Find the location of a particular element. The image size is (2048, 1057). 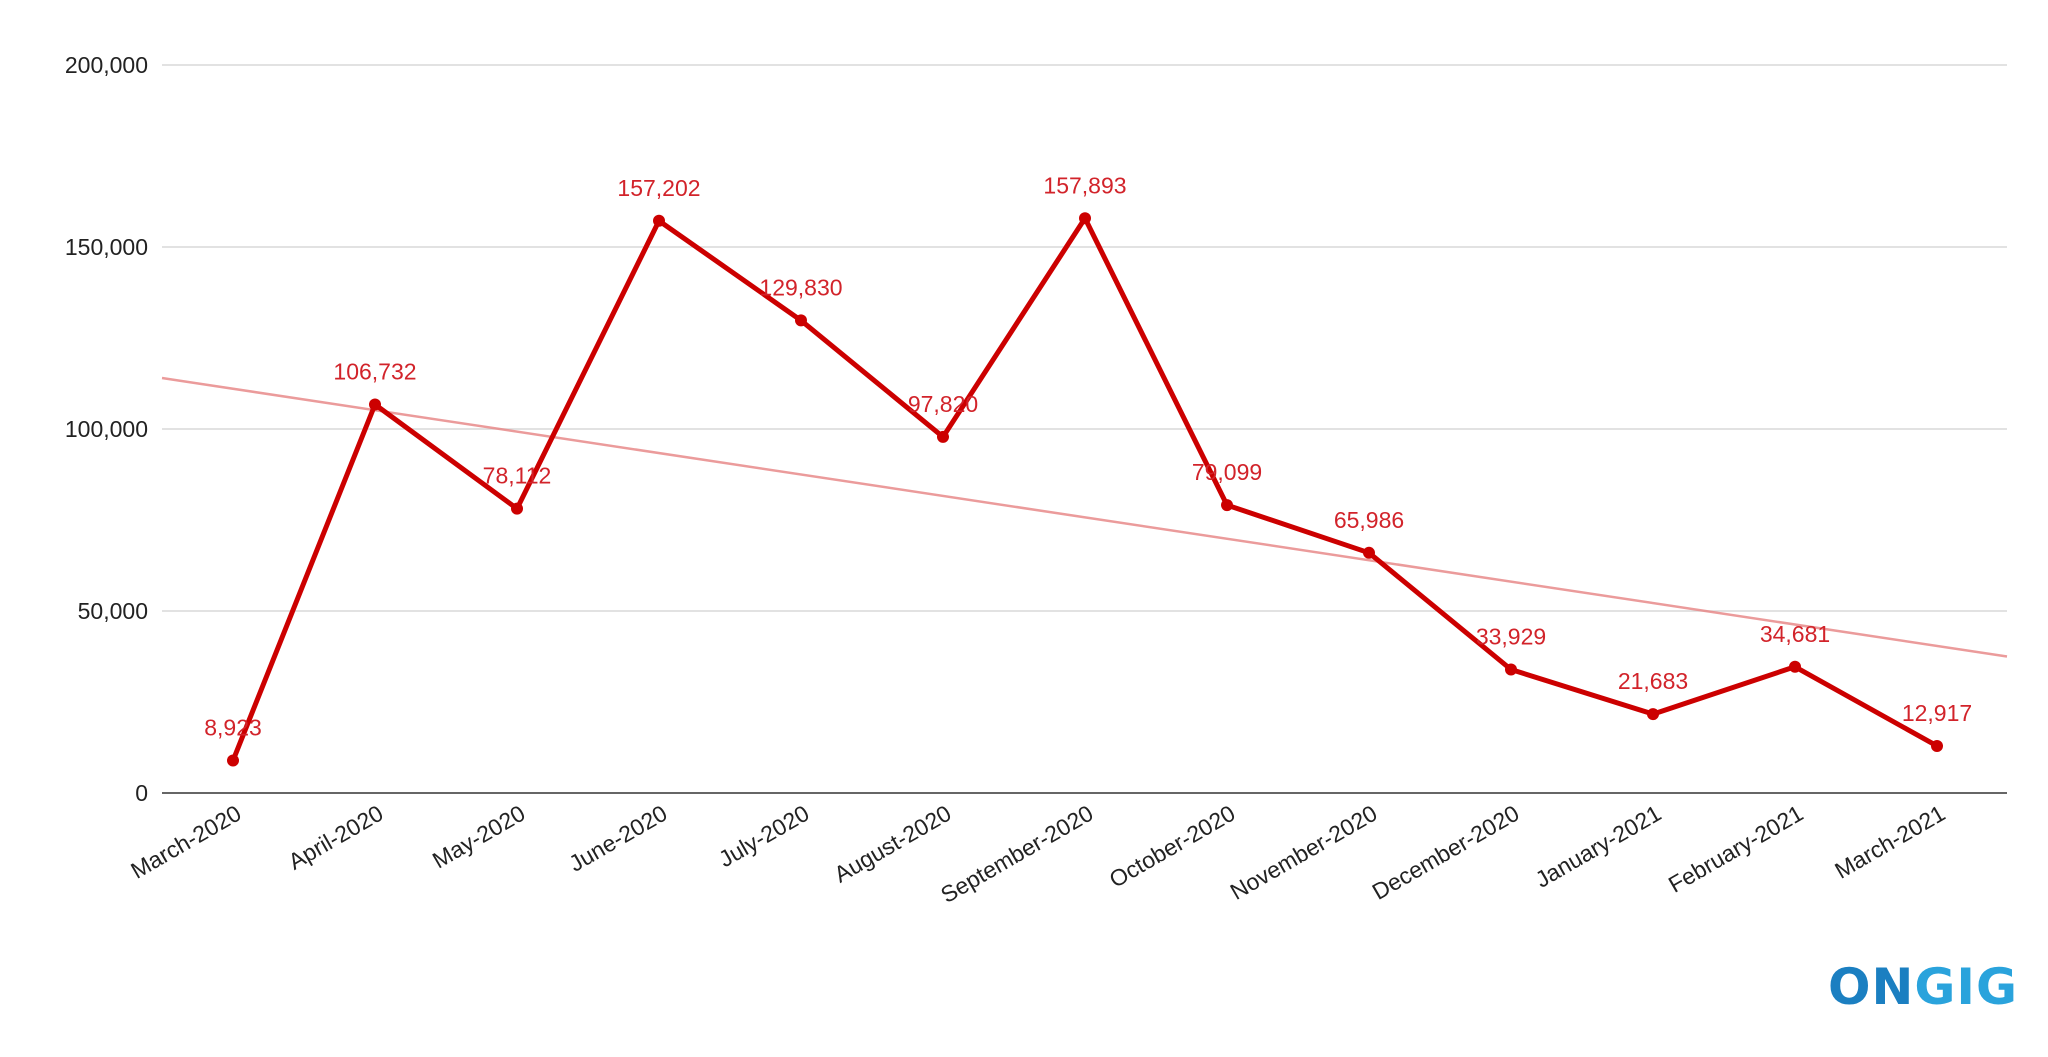

logo-part-gig: GIG is located at coordinates (1966, 987).